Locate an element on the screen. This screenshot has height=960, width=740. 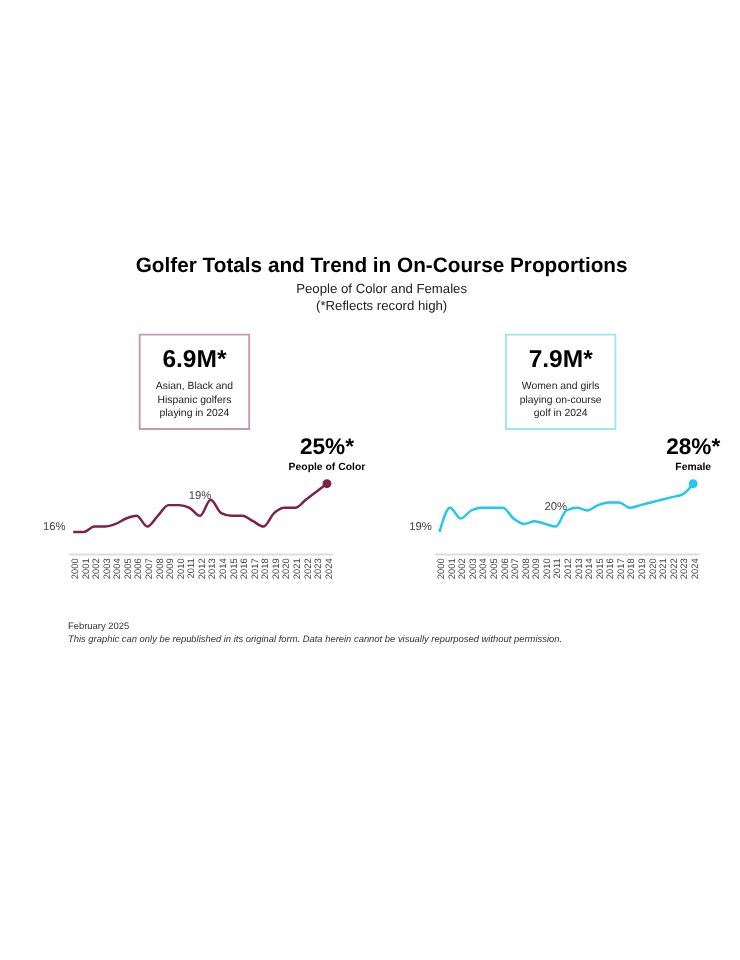
text: Golfer Totals and Trend in On-Course Proportions is located at coordinates (382, 267).